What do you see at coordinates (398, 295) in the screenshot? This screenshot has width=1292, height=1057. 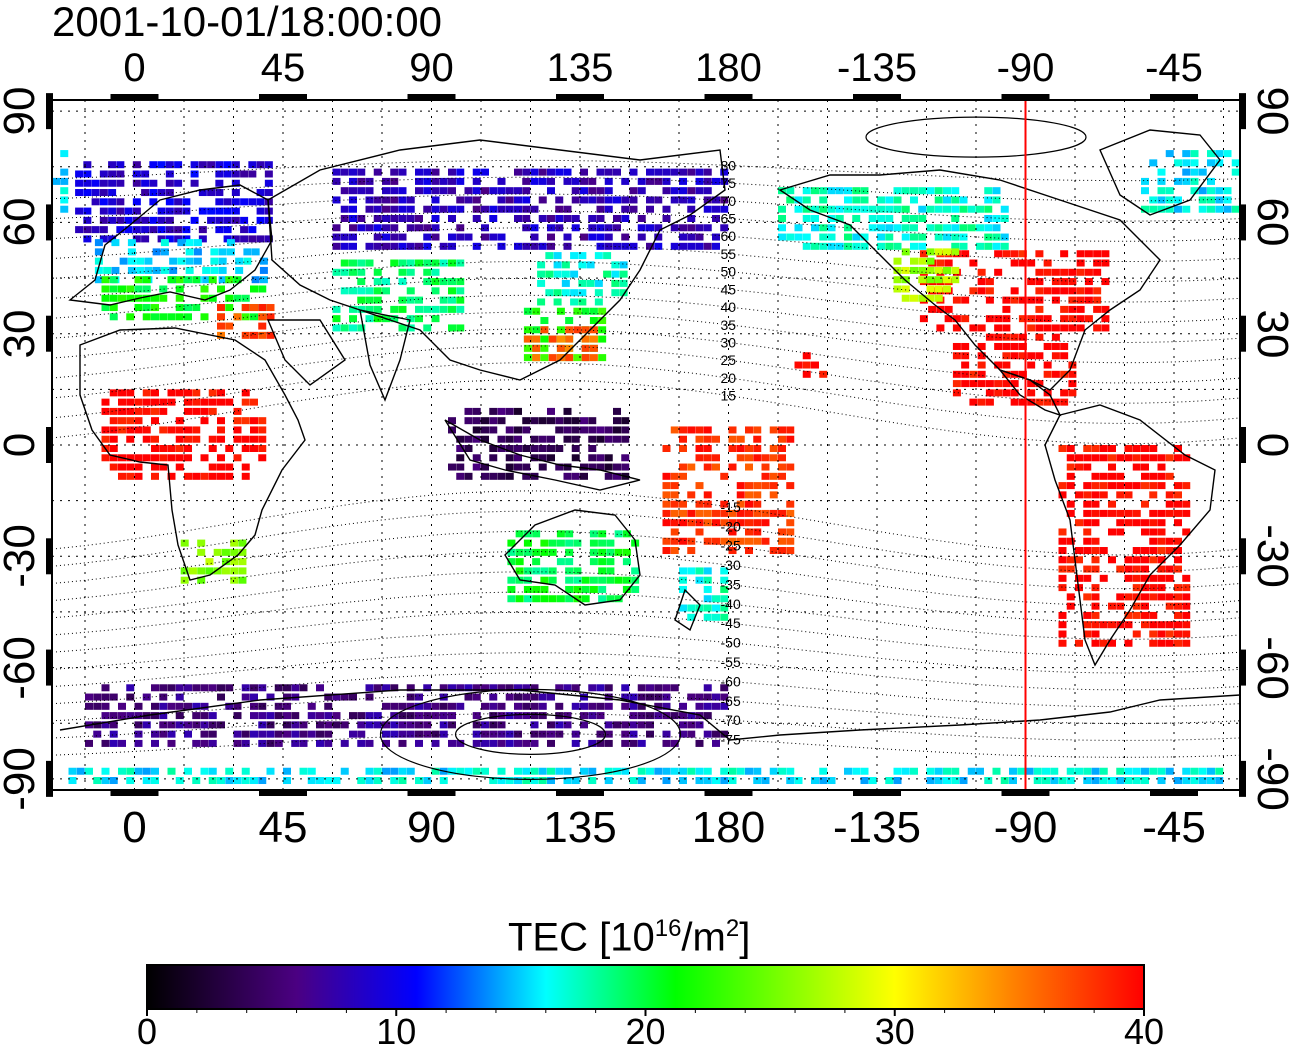 I see `tec-region` at bounding box center [398, 295].